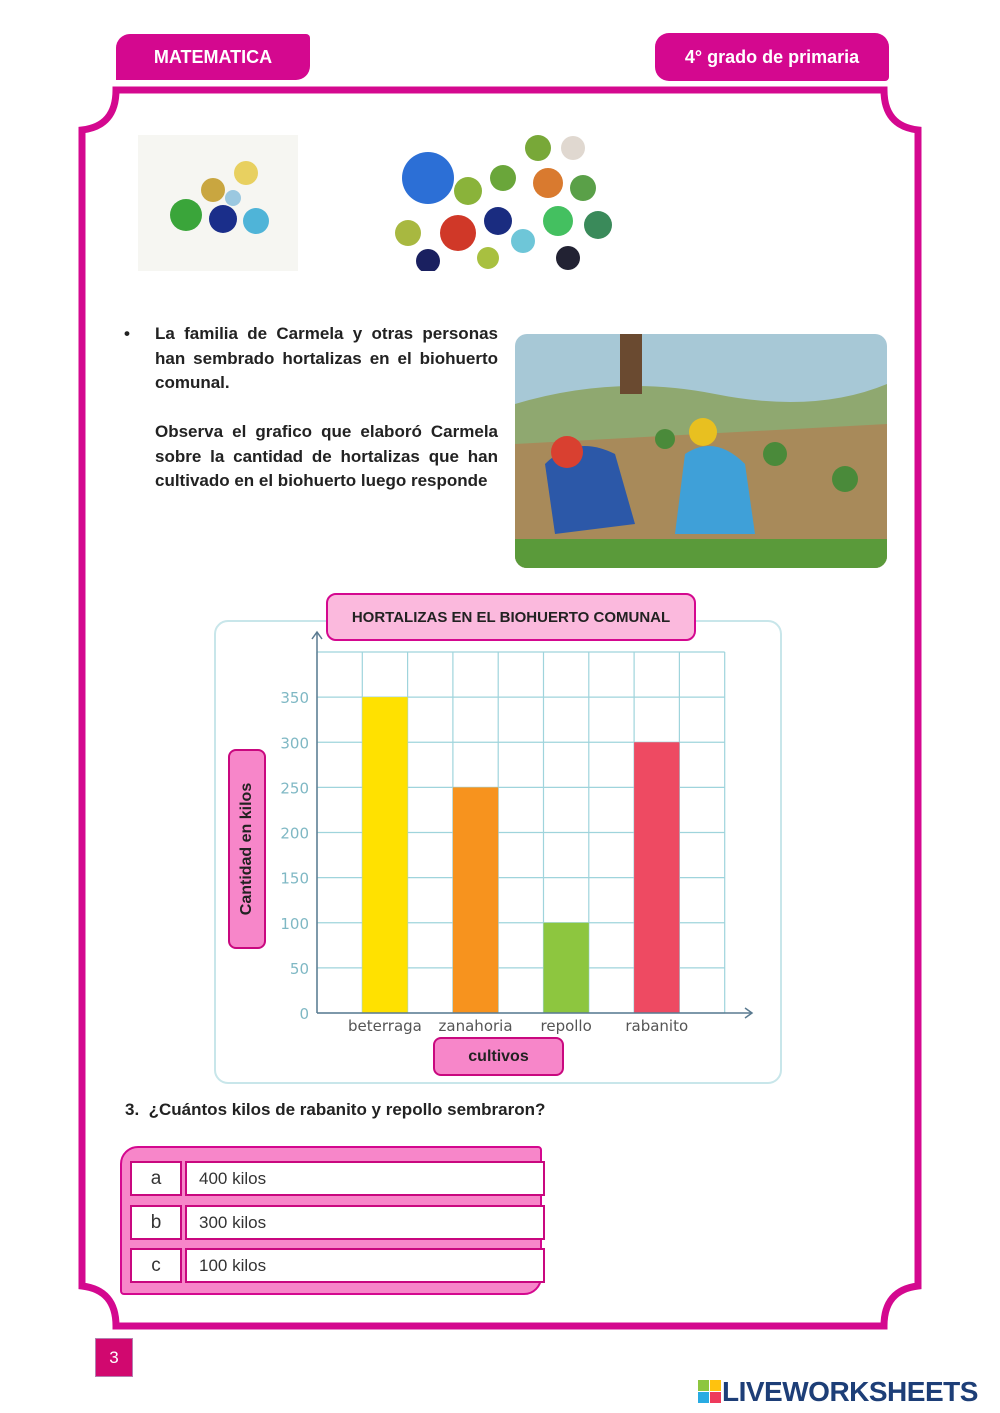 The width and height of the screenshot is (1000, 1413). I want to click on bar-repollo, so click(566, 967).